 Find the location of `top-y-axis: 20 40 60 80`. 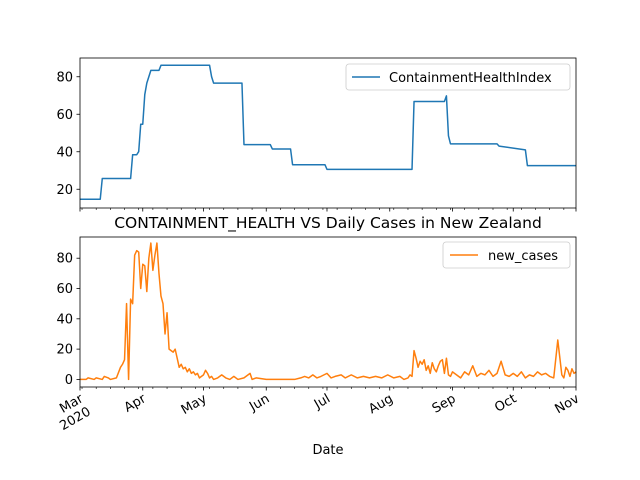

top-y-axis: 20 40 60 80 is located at coordinates (68, 134).